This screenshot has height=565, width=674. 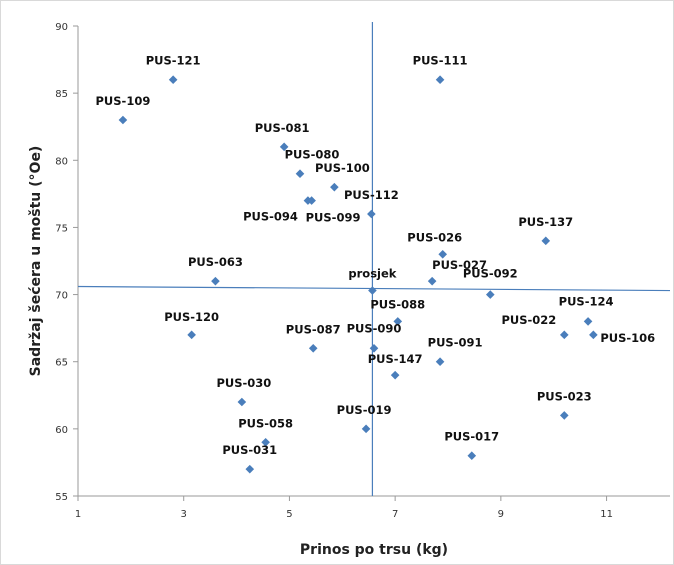 What do you see at coordinates (586, 301) in the screenshot?
I see `data-label: PUS-124` at bounding box center [586, 301].